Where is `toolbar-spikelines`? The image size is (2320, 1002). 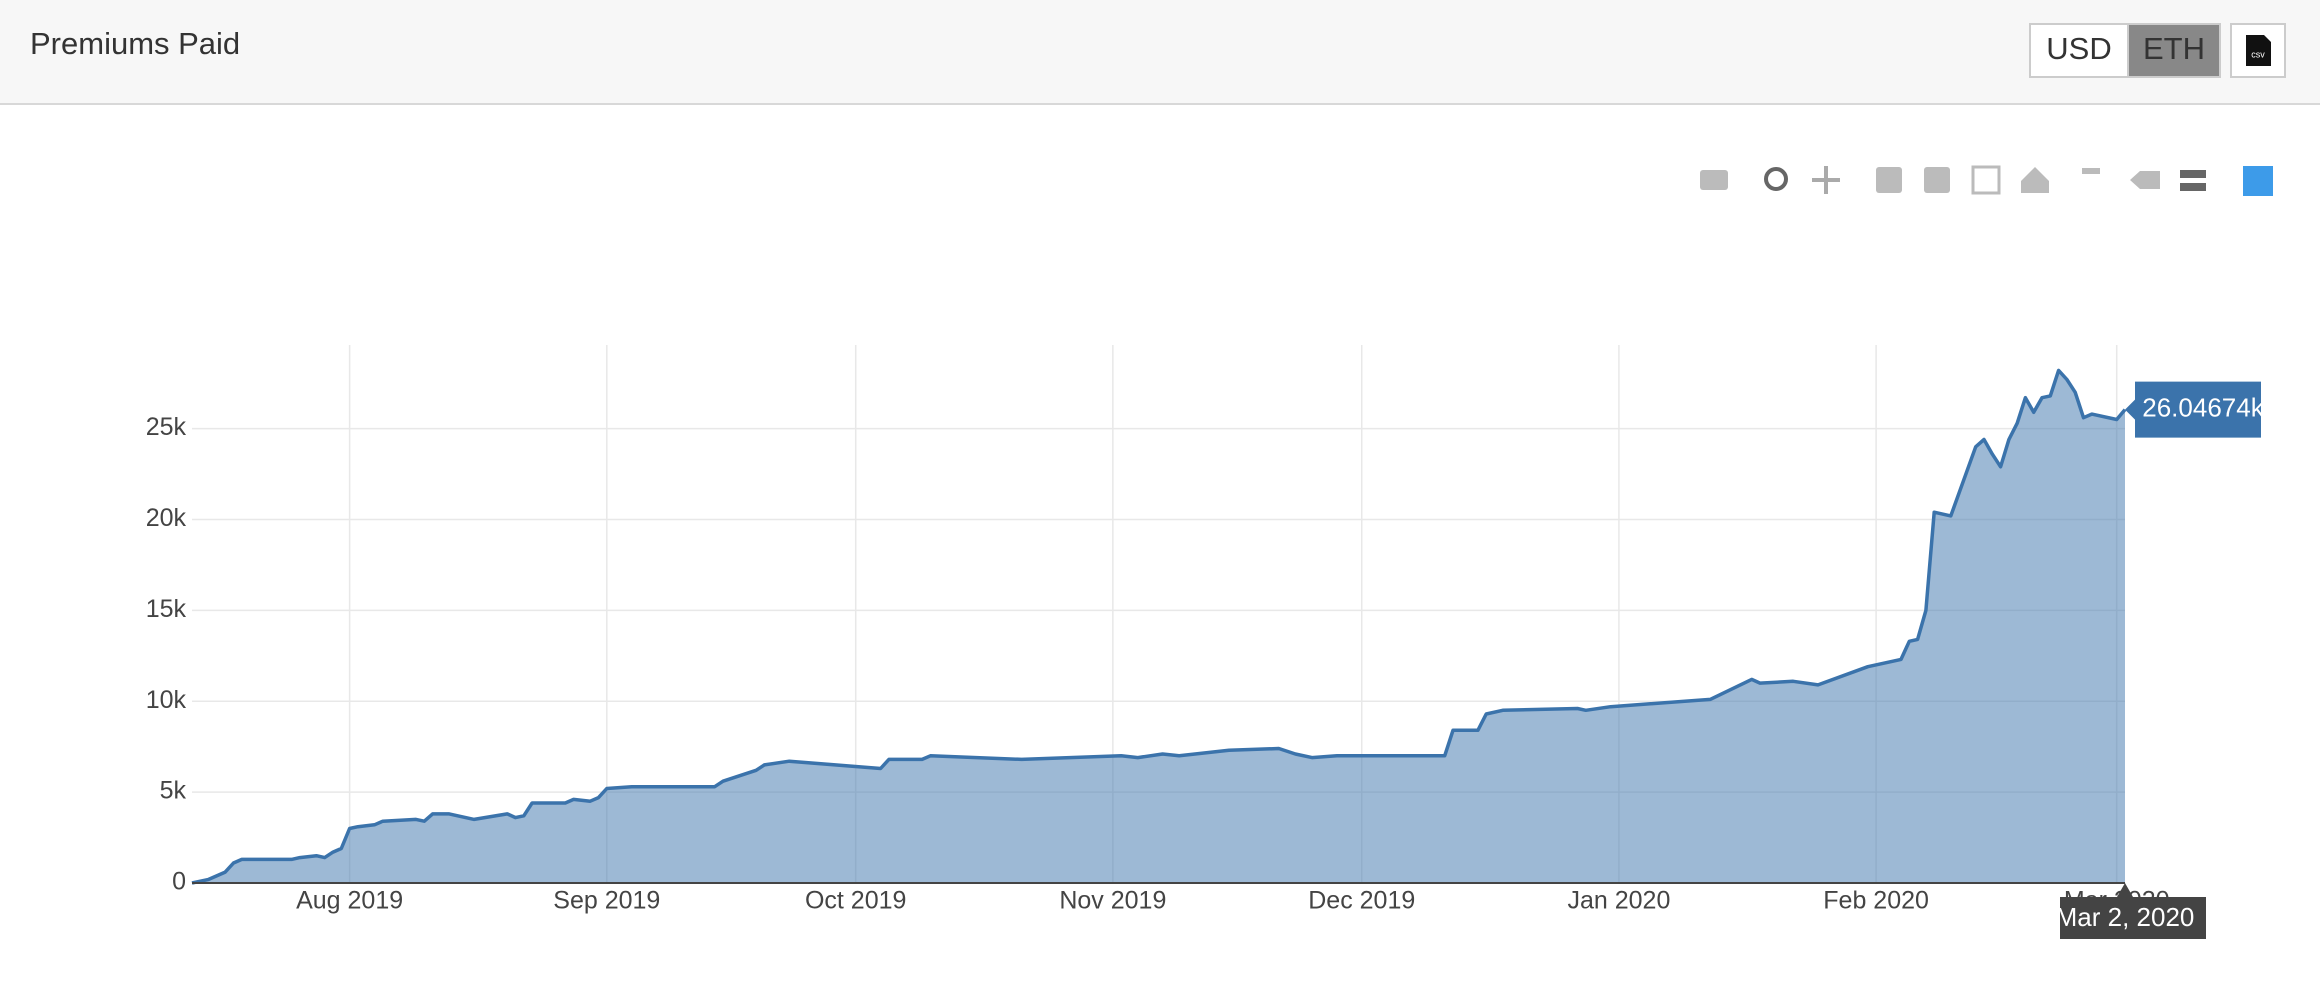
toolbar-spikelines is located at coordinates (2091, 171).